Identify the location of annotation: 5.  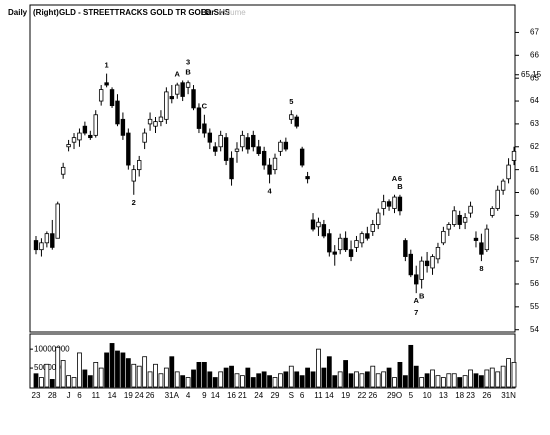
(291, 101).